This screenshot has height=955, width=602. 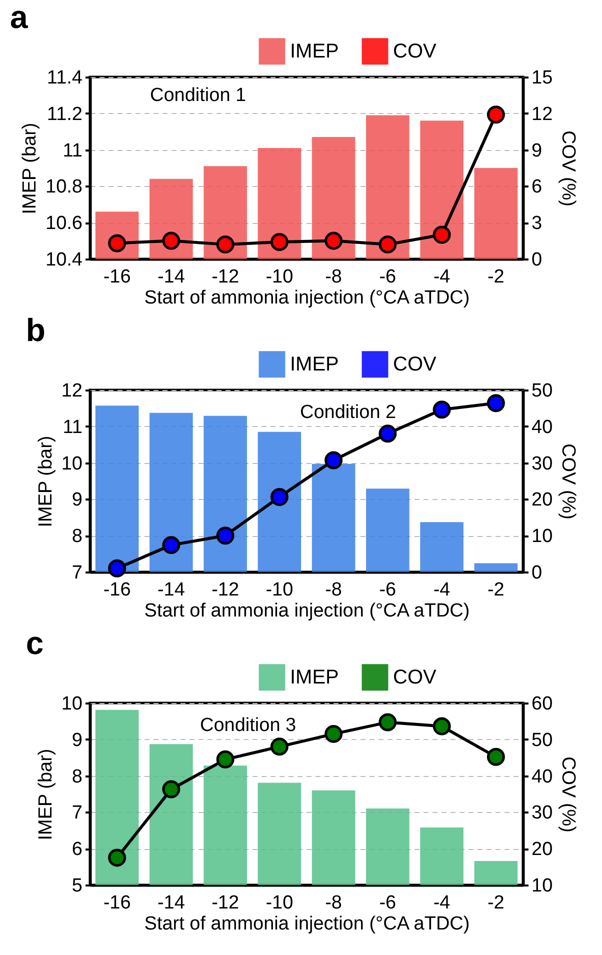 I want to click on y-tick-label: 11.2, so click(x=64, y=114).